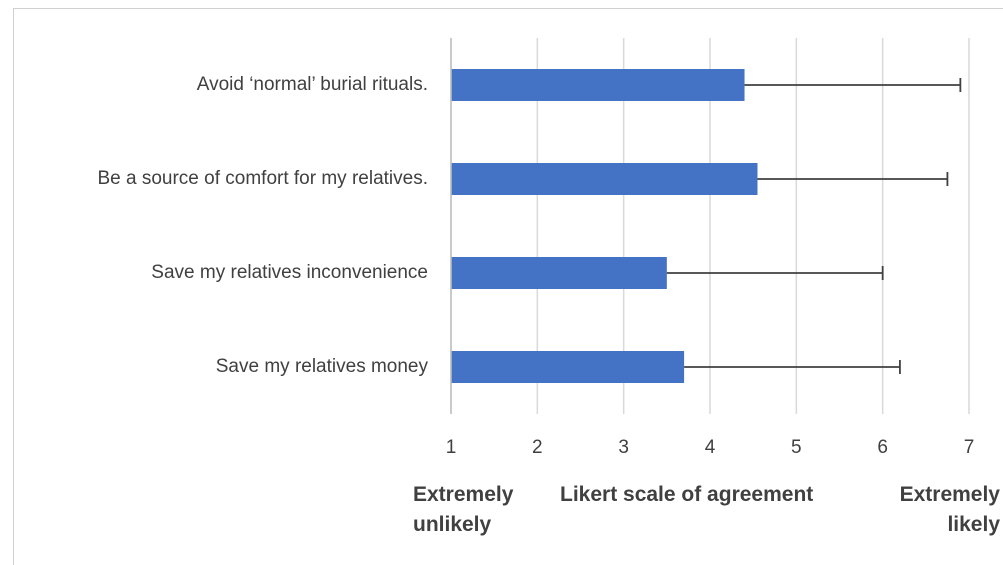  Describe the element at coordinates (451, 447) in the screenshot. I see `x-tick-label: 1` at that location.